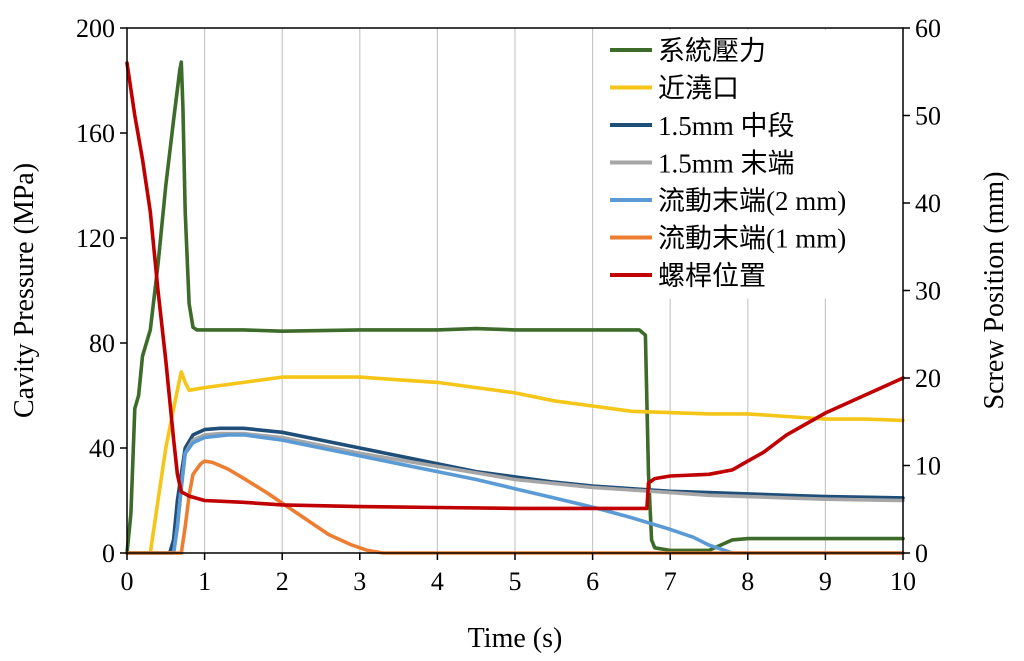 Image resolution: width=1024 pixels, height=661 pixels. What do you see at coordinates (95, 28) in the screenshot?
I see `y-tick-label: 200` at bounding box center [95, 28].